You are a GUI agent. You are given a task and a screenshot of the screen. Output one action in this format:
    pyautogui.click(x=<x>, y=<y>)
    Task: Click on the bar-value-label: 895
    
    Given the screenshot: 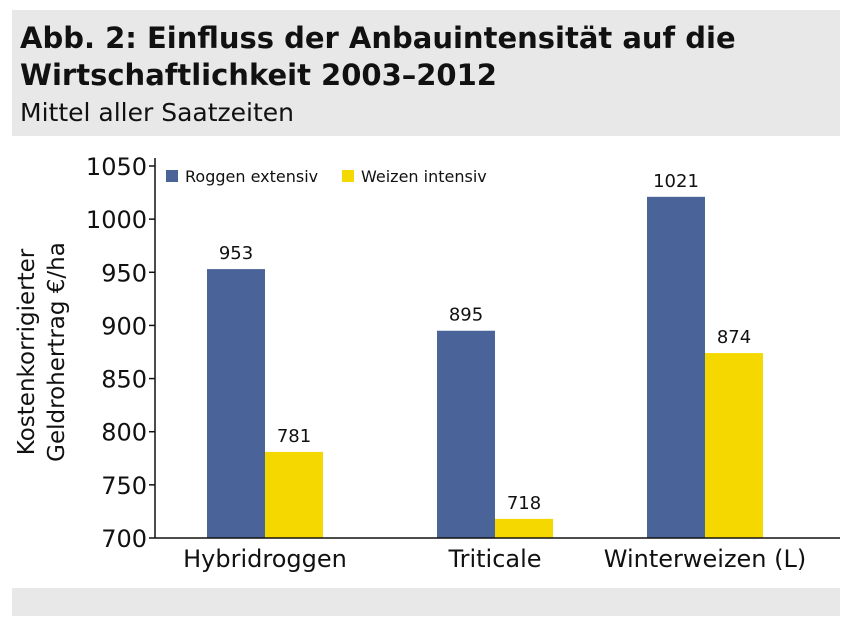 What is the action you would take?
    pyautogui.click(x=466, y=315)
    